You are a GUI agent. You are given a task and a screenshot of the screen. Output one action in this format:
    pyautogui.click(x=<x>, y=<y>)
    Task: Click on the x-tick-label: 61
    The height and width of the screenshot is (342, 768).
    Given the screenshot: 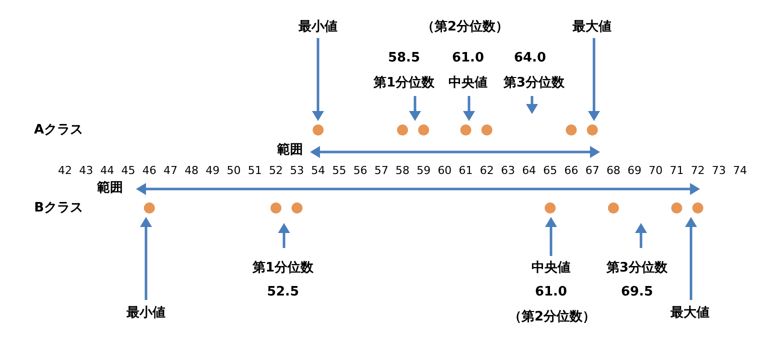 What is the action you would take?
    pyautogui.click(x=465, y=170)
    